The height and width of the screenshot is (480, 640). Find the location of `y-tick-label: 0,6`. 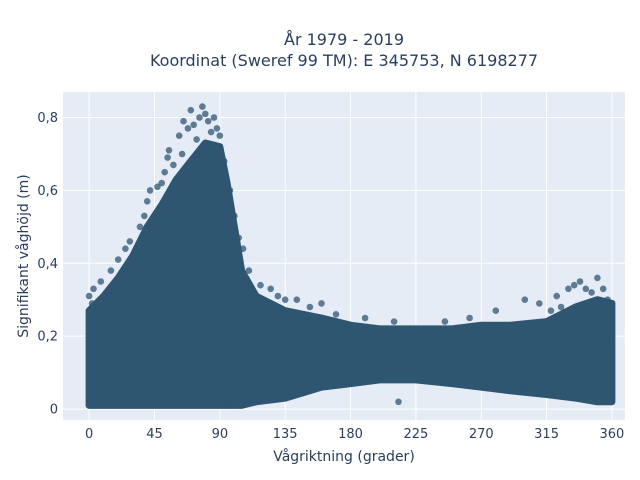

y-tick-label: 0,6 is located at coordinates (47, 191).